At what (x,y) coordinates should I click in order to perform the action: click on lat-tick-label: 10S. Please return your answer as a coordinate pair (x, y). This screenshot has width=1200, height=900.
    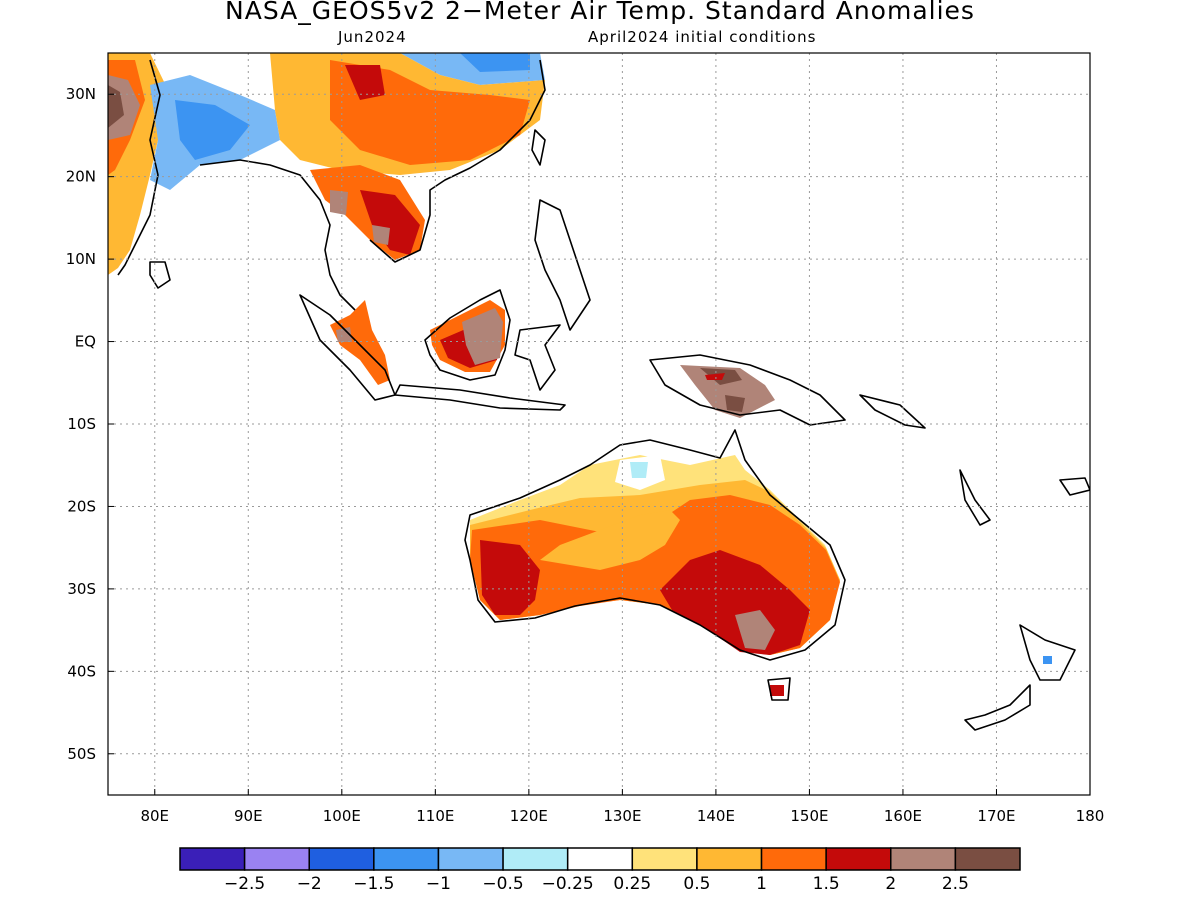
    Looking at the image, I should click on (81, 424).